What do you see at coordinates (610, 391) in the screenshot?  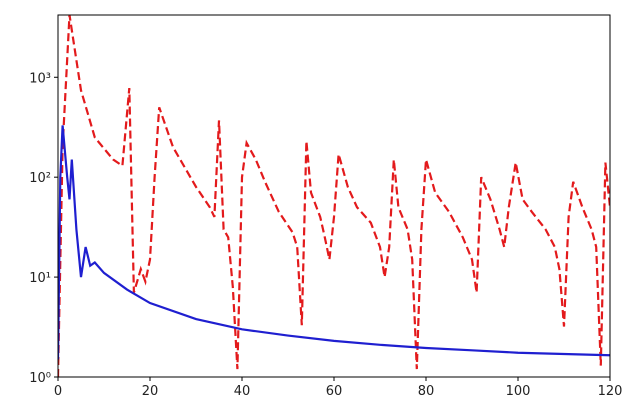 I see `x-tick-label: 120` at bounding box center [610, 391].